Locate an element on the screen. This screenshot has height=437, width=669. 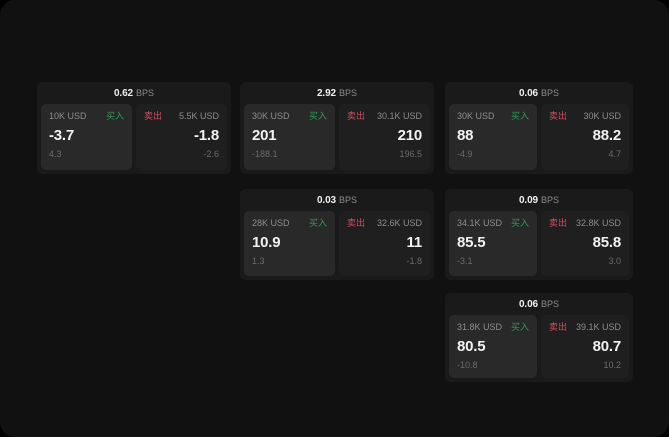
bps-value: 0.62 is located at coordinates (123, 93).